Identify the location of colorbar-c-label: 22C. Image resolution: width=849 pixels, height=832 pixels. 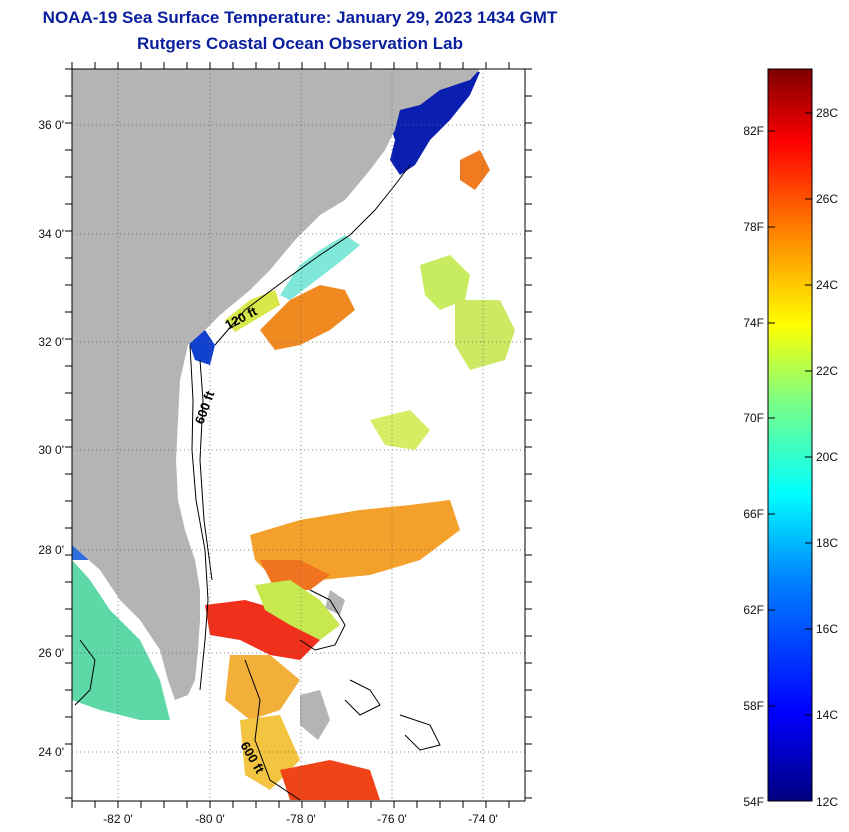
(827, 371).